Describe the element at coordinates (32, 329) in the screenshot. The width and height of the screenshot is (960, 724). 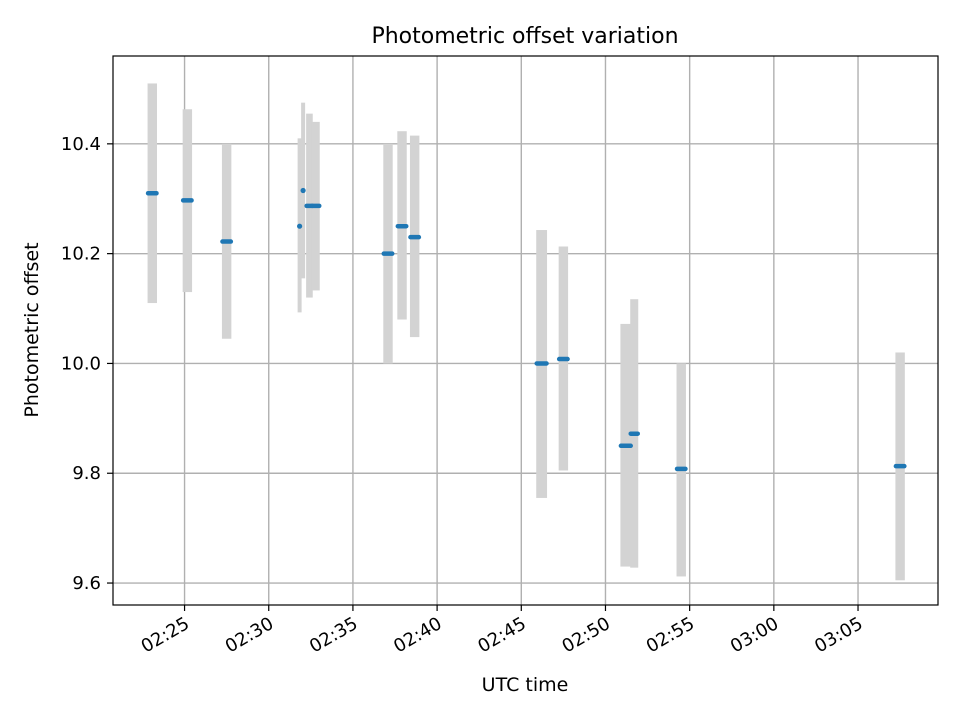
I see `y-axis-label: Photometric offset` at that location.